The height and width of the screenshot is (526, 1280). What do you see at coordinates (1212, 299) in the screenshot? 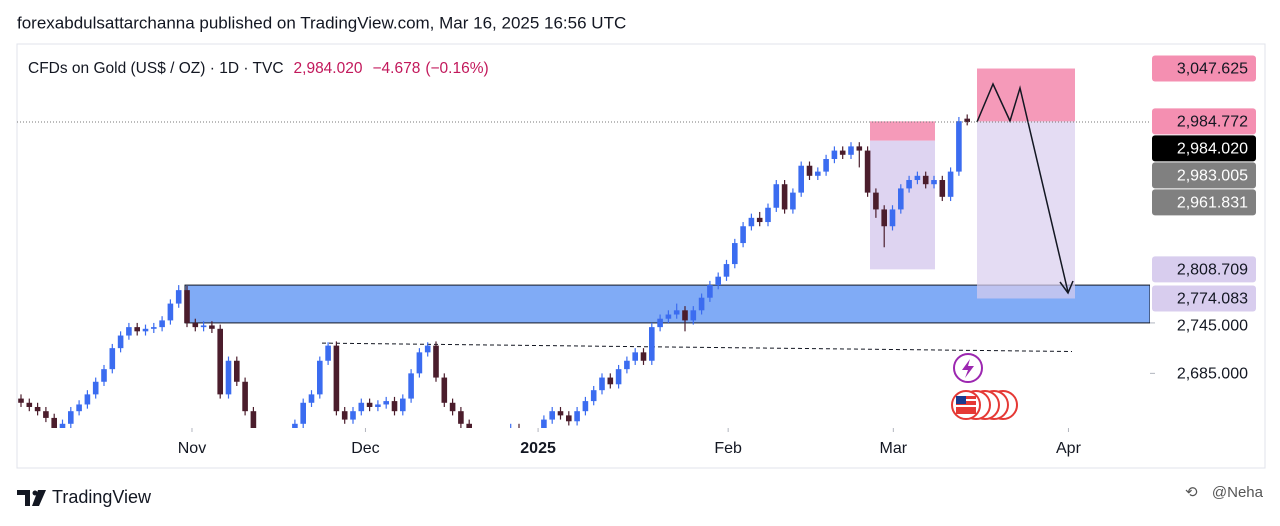
I see `price-label: 2,774.083` at bounding box center [1212, 299].